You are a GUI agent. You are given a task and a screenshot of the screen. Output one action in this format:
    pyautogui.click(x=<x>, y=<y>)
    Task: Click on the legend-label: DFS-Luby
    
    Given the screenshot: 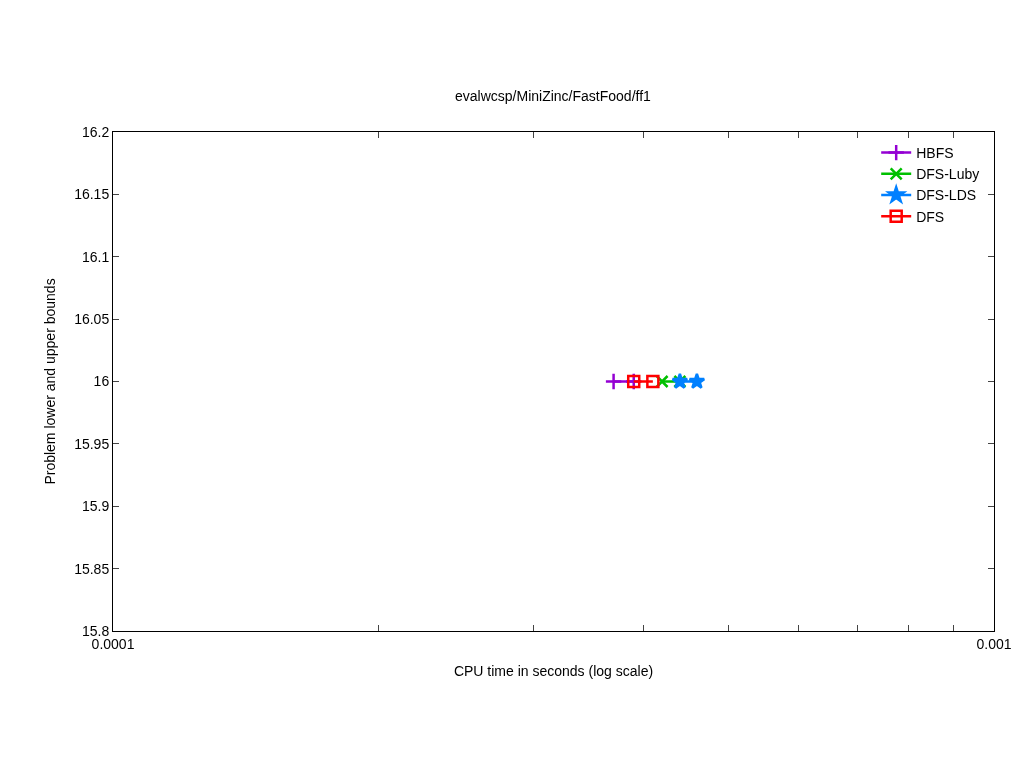 What is the action you would take?
    pyautogui.click(x=948, y=174)
    